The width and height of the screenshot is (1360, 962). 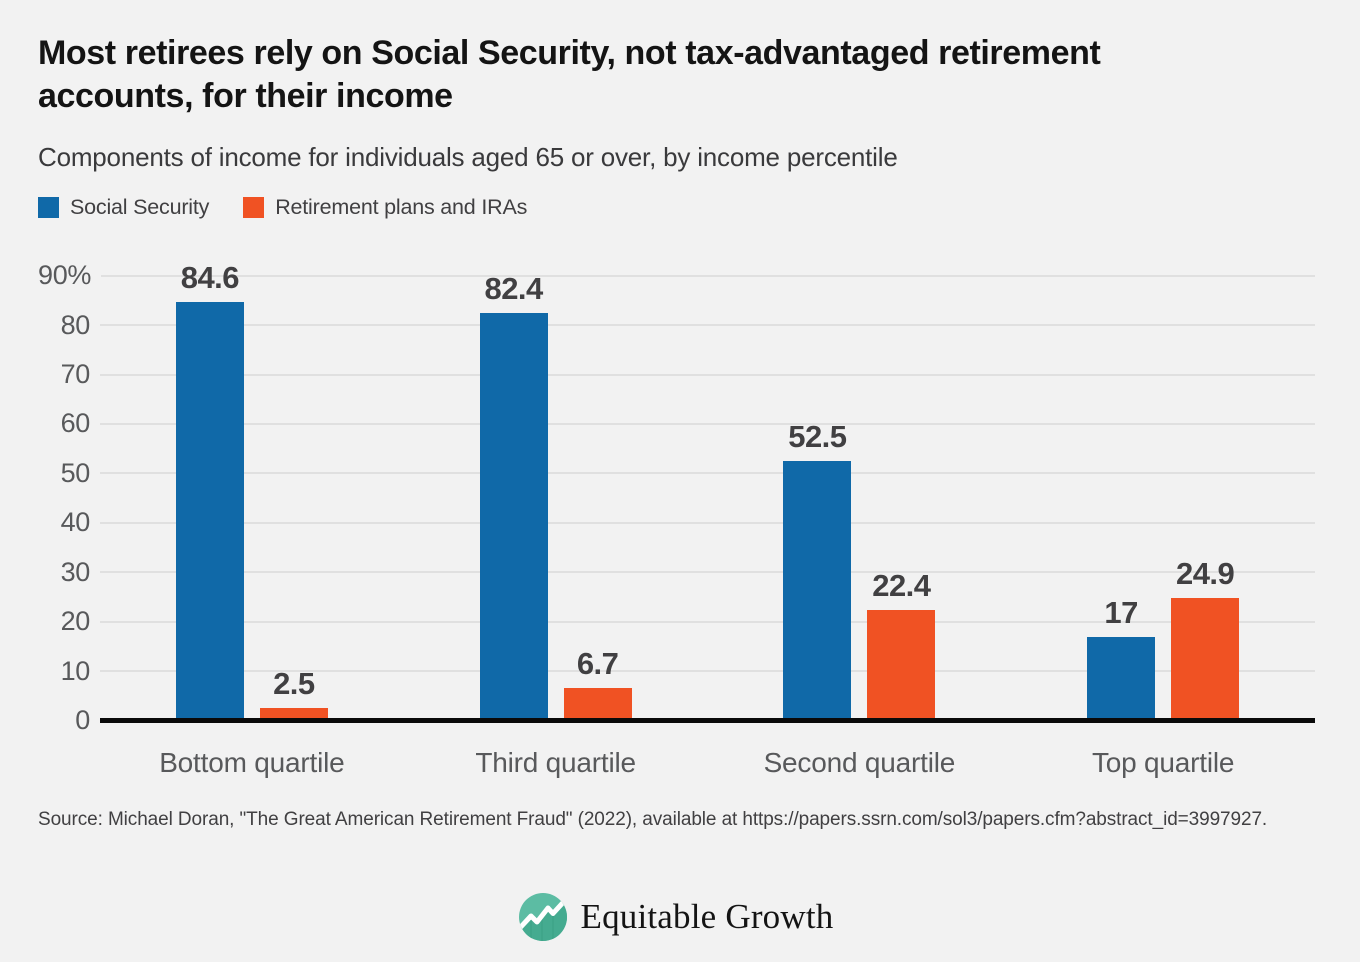 I want to click on y-axis-tick-label: 10, so click(x=75, y=670).